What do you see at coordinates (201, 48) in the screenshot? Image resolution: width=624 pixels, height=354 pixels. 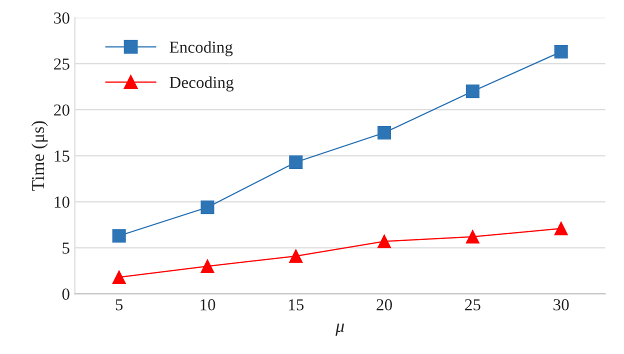 I see `legend-label: Encoding` at bounding box center [201, 48].